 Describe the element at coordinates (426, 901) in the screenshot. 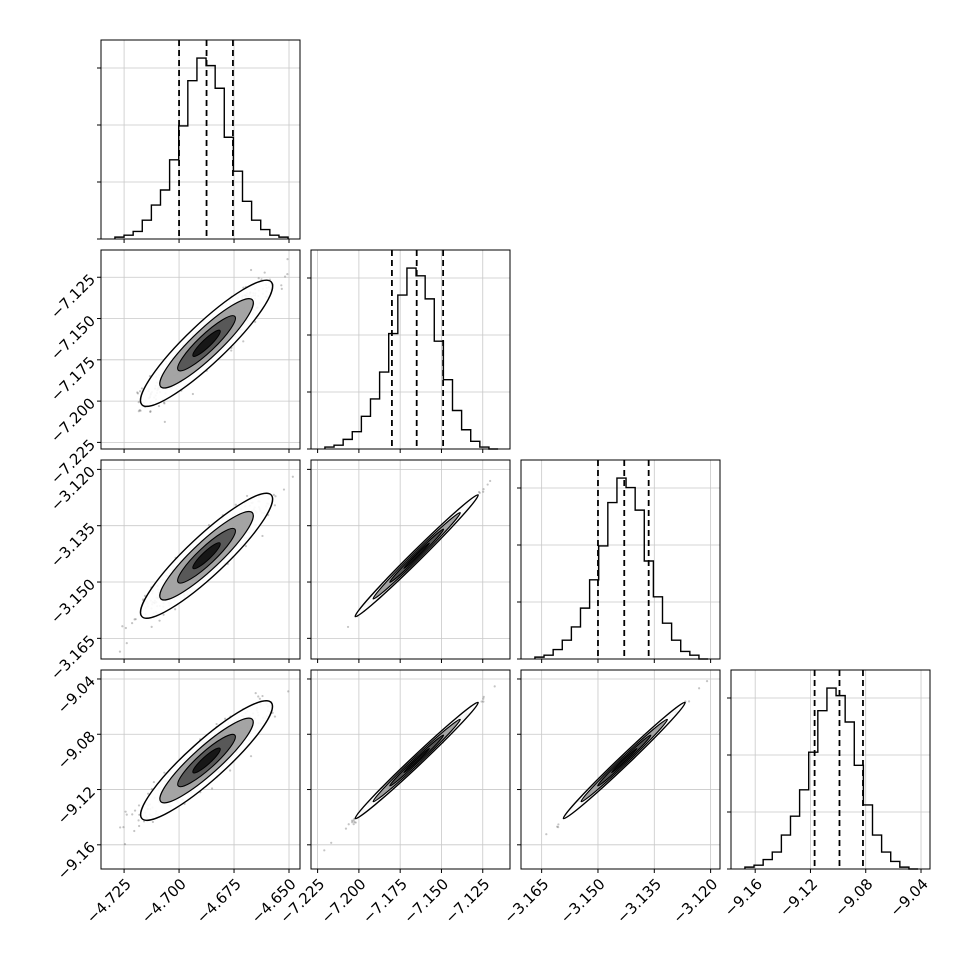

I see `x-tick-label: −7.150` at that location.